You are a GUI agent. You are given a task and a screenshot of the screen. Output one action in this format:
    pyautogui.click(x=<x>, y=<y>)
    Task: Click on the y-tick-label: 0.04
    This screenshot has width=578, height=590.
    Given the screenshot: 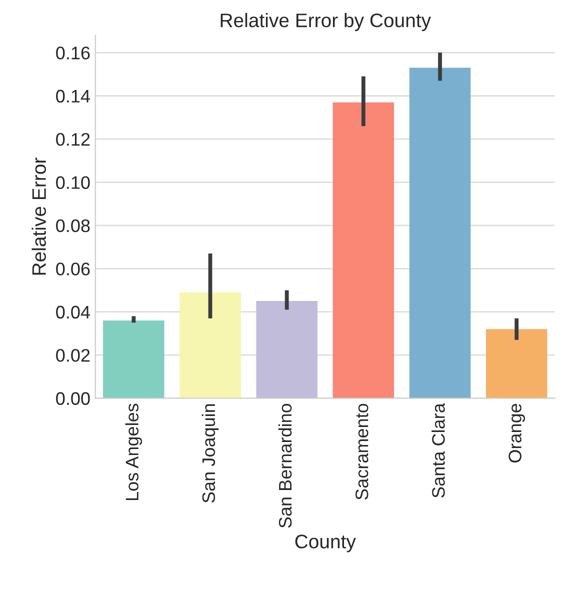 What is the action you would take?
    pyautogui.click(x=73, y=312)
    